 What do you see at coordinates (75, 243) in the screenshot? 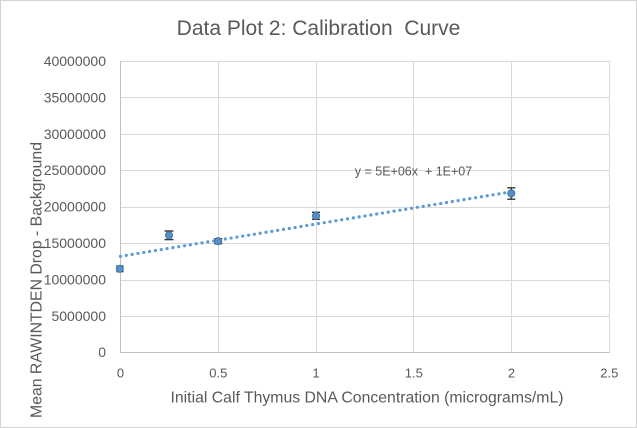
I see `svg-text: 15000000` at bounding box center [75, 243].